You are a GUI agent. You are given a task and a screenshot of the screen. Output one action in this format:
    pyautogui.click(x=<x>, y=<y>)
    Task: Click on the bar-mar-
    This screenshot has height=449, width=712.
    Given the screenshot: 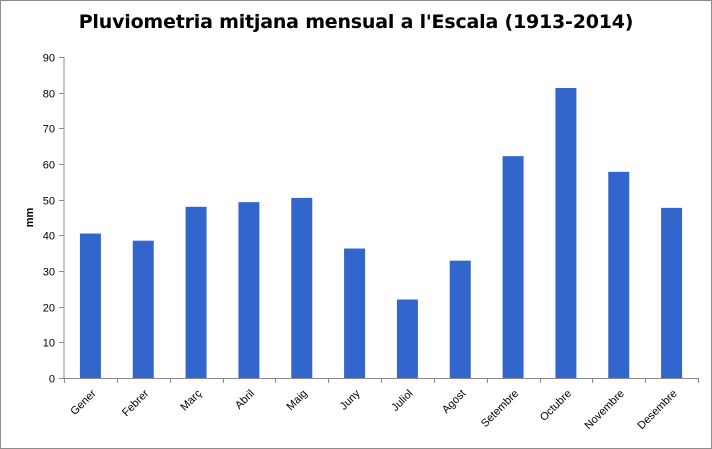 What is the action you would take?
    pyautogui.click(x=196, y=292)
    